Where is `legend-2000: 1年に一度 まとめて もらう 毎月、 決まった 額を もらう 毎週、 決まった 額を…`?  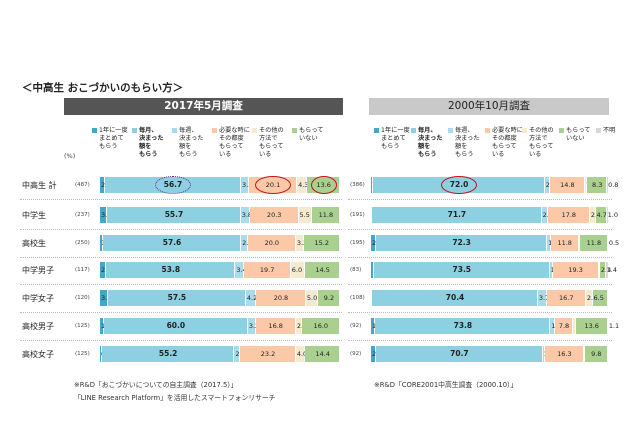
legend-2000: 1年に一度 まとめて もらう 毎月、 決まった 額を もらう 毎週、 決まった 額を… is located at coordinates (505, 149).